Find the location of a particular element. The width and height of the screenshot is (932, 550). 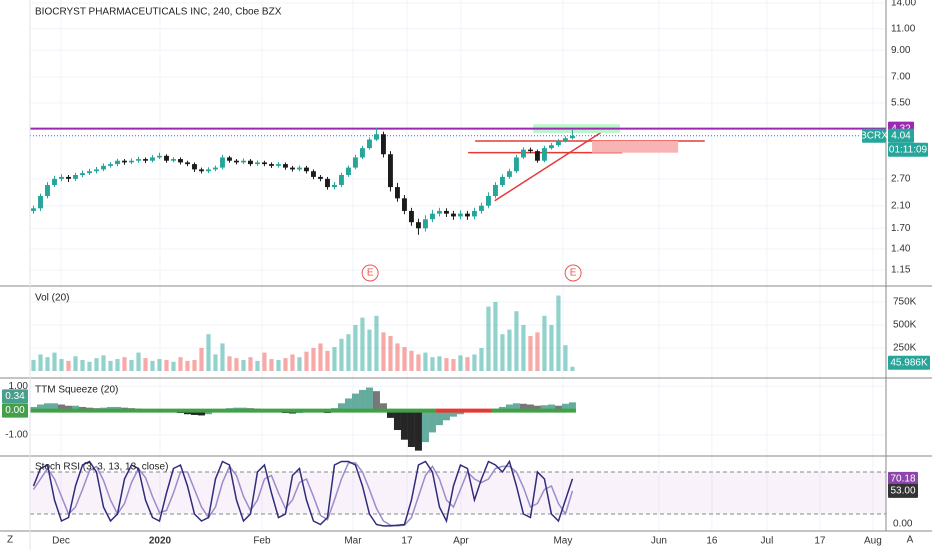

zero-tag: 0.00 is located at coordinates (15, 410).